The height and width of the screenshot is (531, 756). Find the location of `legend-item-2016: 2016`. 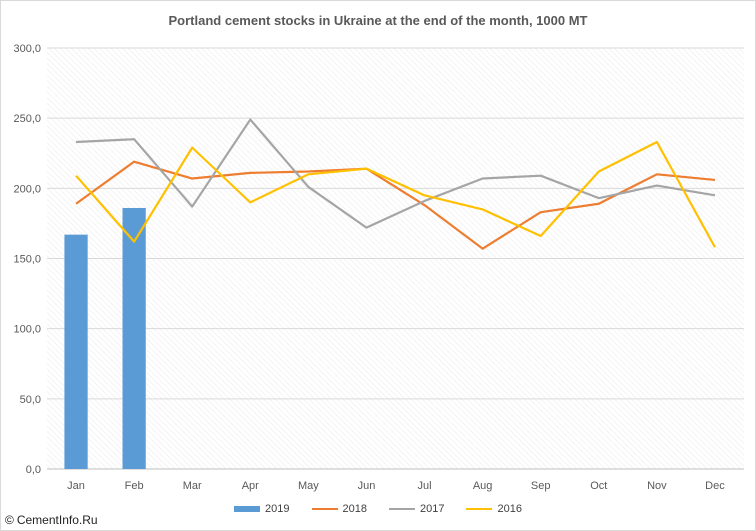

legend-item-2016: 2016 is located at coordinates (494, 509).